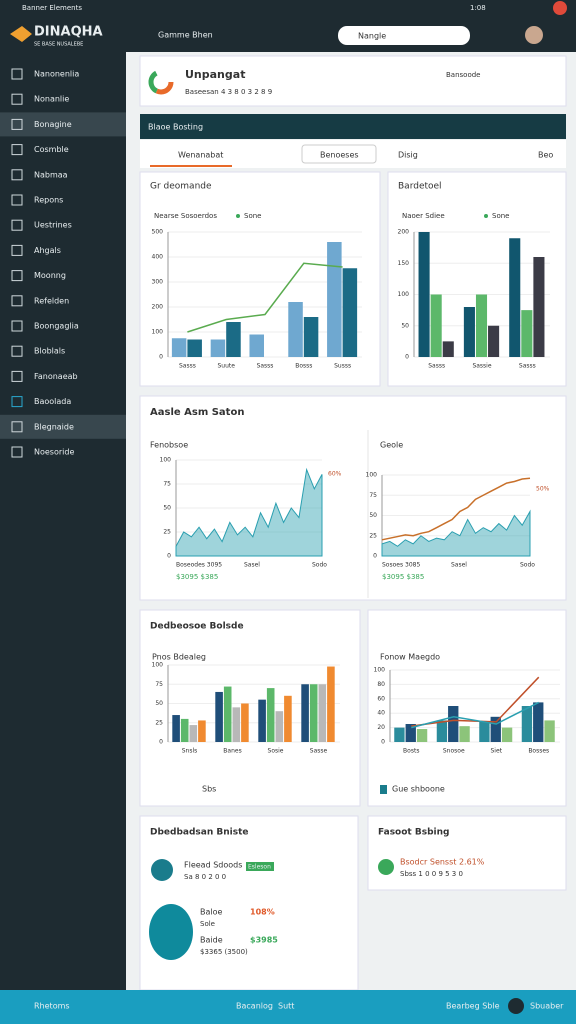  What do you see at coordinates (211, 940) in the screenshot?
I see `amount-label: Baide` at bounding box center [211, 940].